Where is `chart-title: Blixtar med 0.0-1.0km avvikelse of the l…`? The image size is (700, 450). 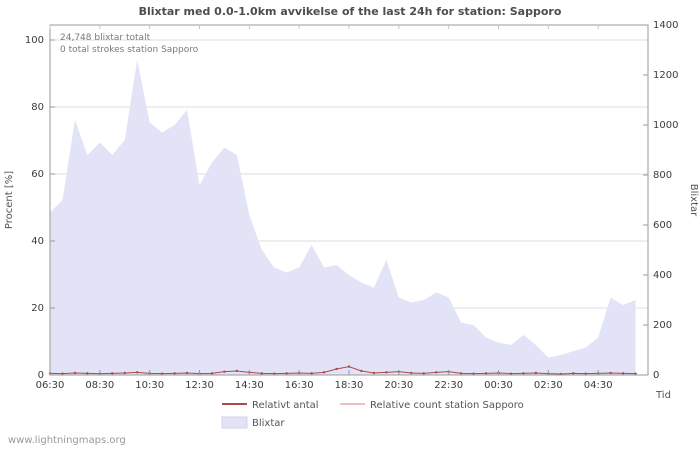
chart-title: Blixtar med 0.0-1.0km avvikelse of the l… is located at coordinates (350, 11).